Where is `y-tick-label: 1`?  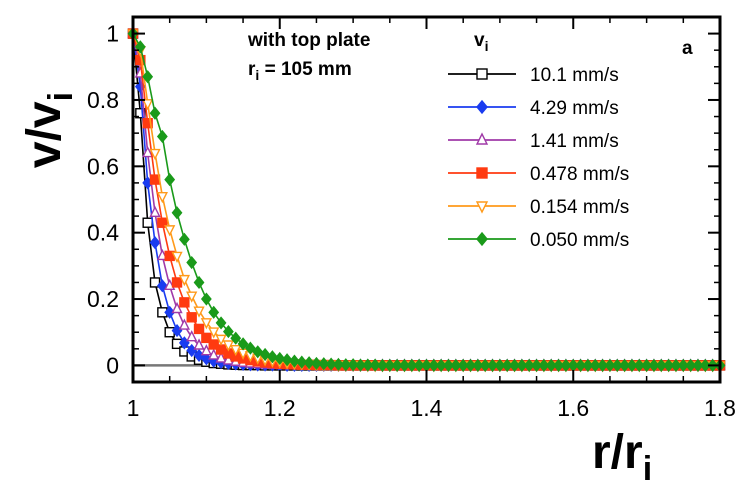 y-tick-label: 1 is located at coordinates (112, 34).